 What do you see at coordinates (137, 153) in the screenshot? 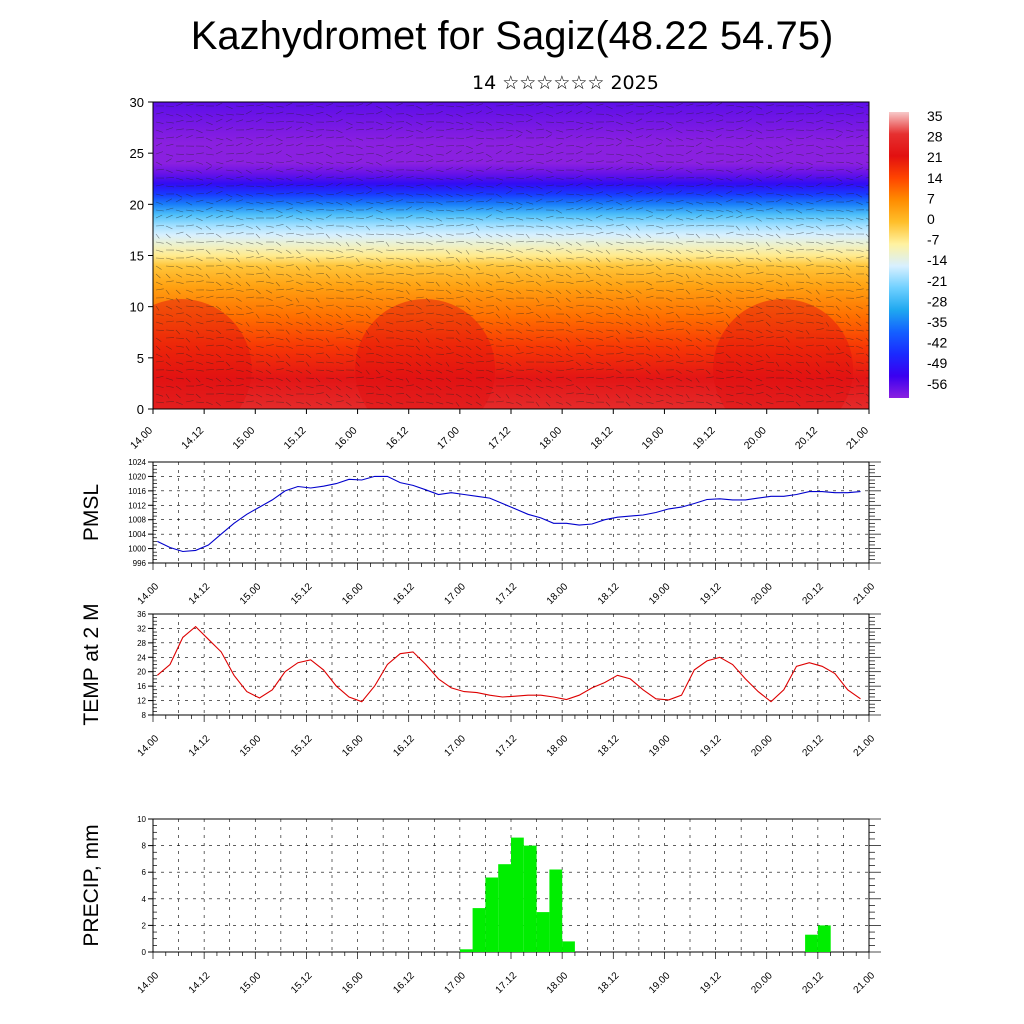
I see `y-tick-label: 25` at bounding box center [137, 153].